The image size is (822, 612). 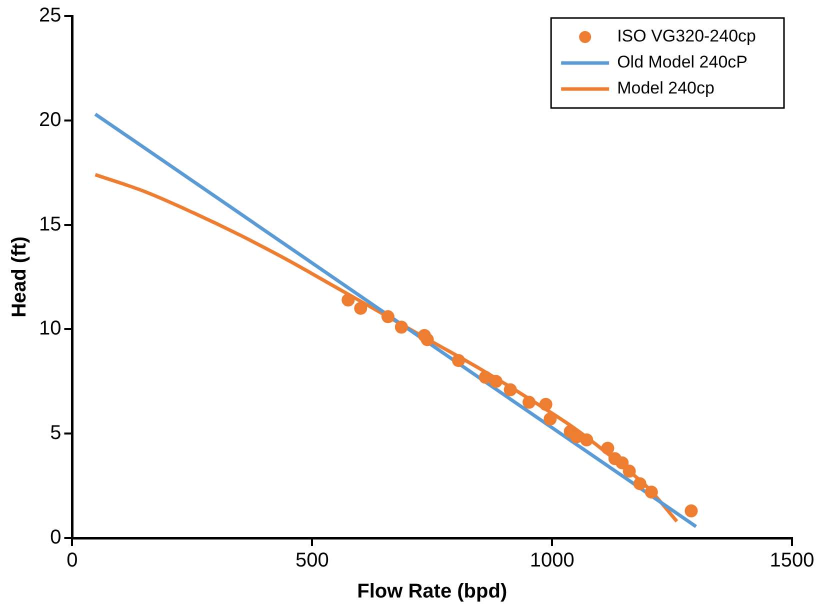 I want to click on x-tick-label: 500, so click(x=312, y=561).